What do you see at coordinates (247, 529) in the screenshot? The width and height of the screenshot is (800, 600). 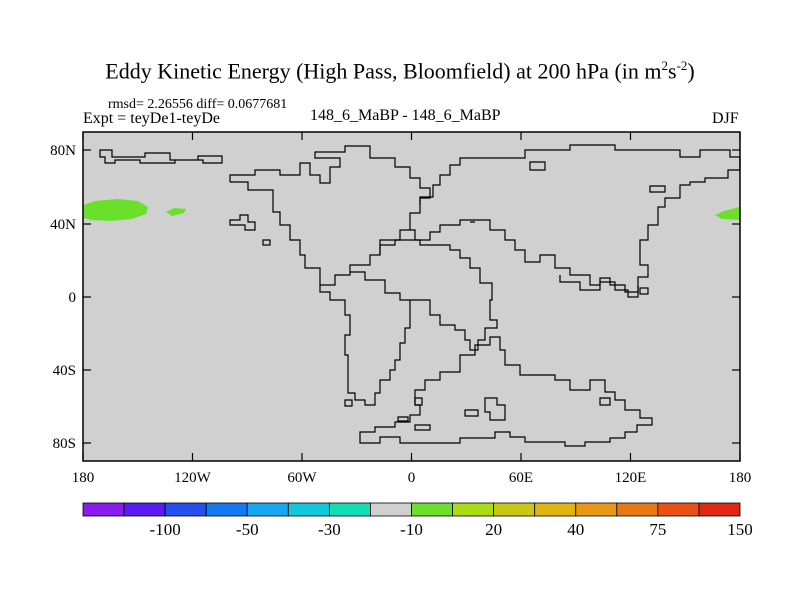 I see `colorbar-label: -50` at bounding box center [247, 529].